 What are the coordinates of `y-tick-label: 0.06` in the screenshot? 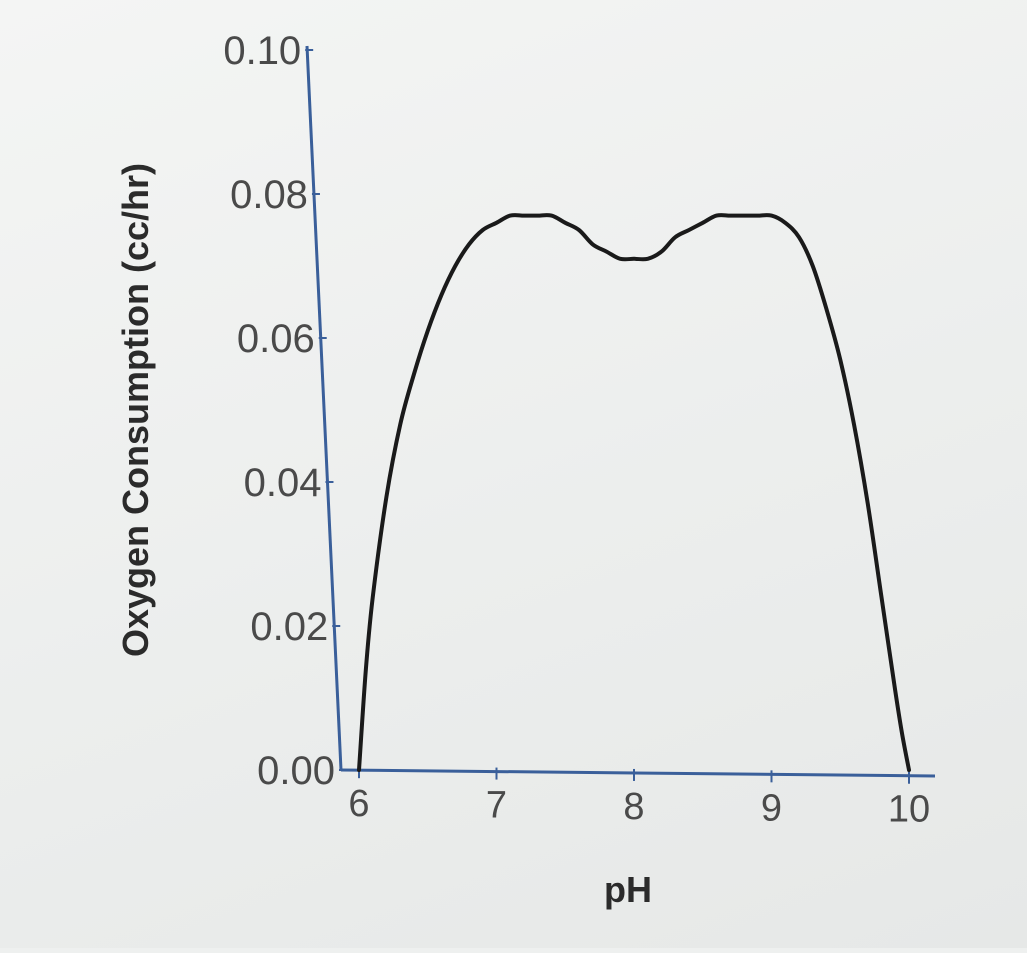 It's located at (276, 339).